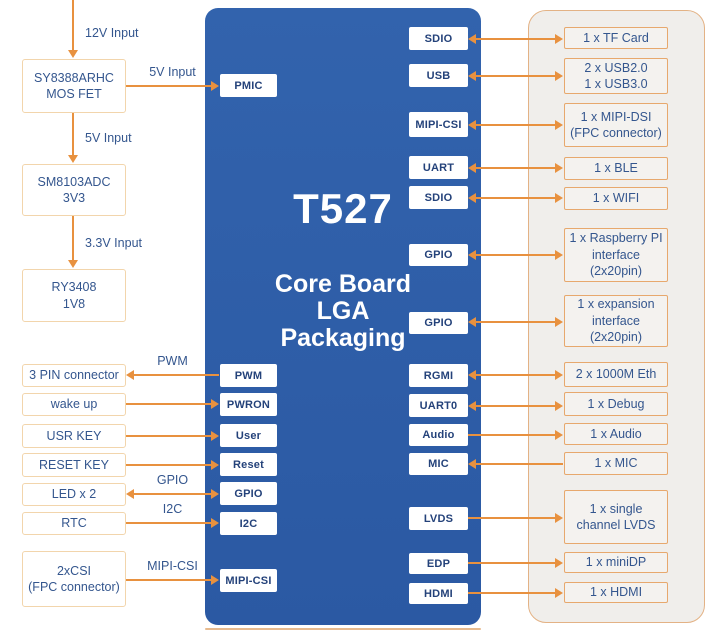 The image size is (717, 634). What do you see at coordinates (438, 405) in the screenshot?
I see `soc-port-right-label: UART0` at bounding box center [438, 405].